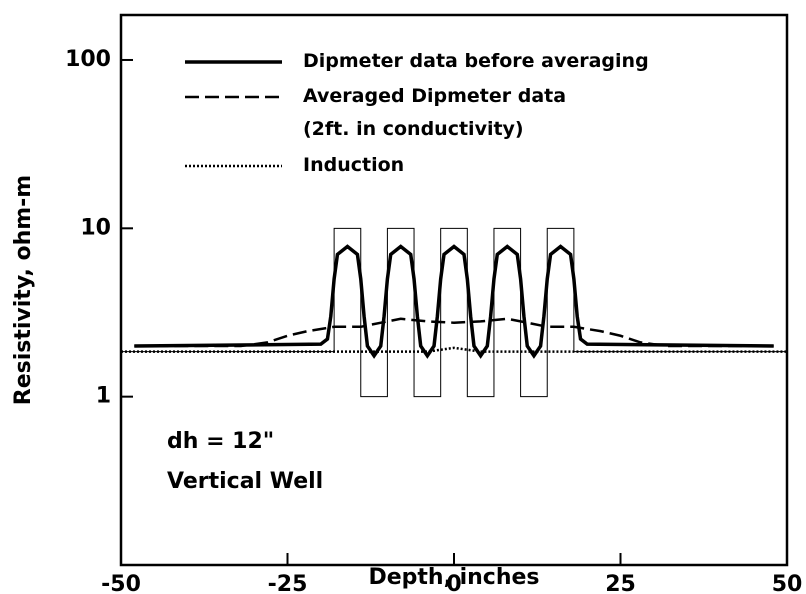  What do you see at coordinates (453, 583) in the screenshot?
I see `x-tick-label: 0` at bounding box center [453, 583].